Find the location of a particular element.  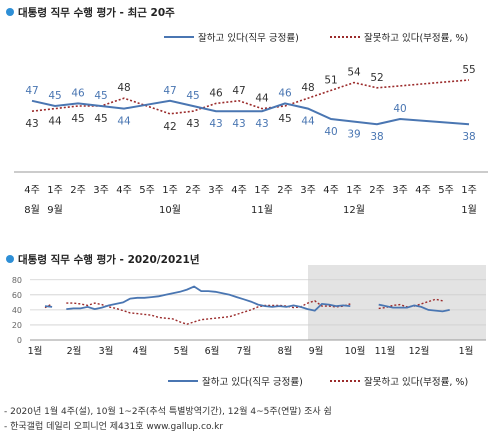

x-tick-label: 9월 is located at coordinates (316, 351).